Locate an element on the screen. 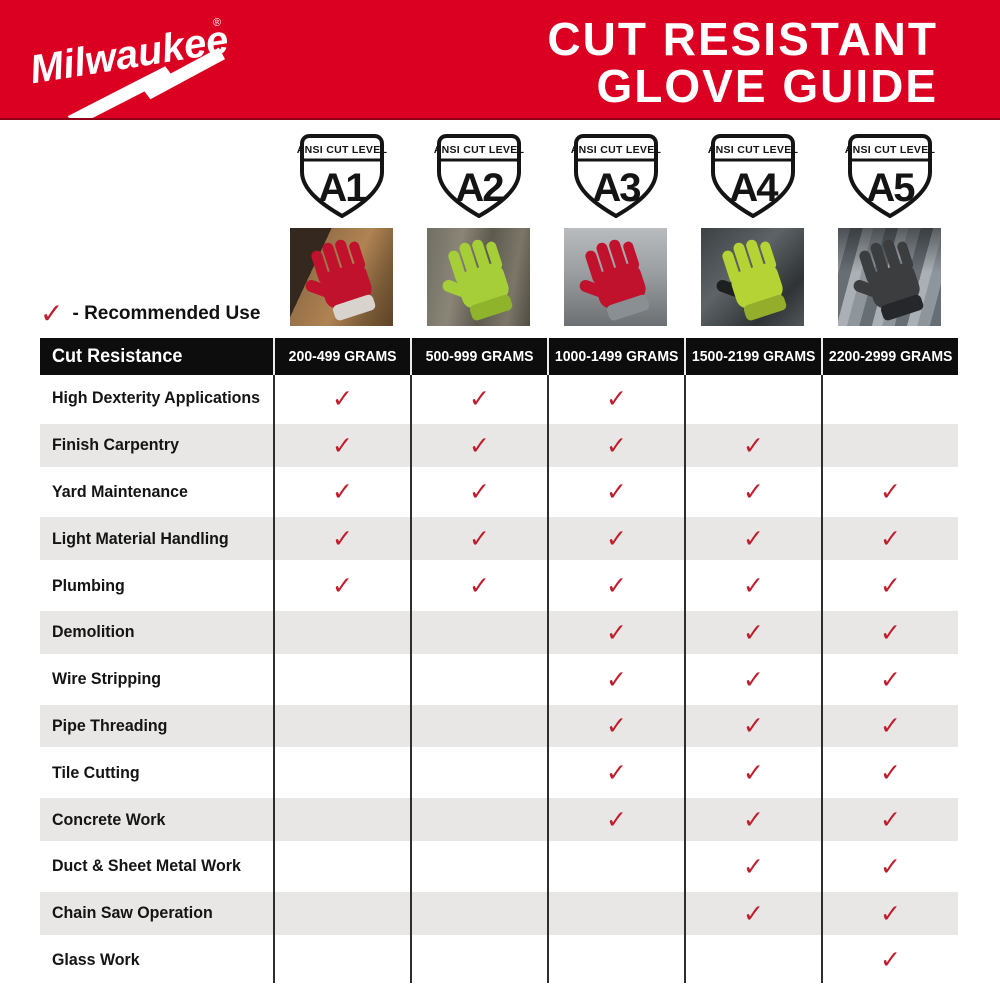 The image size is (1000, 1000). column-header-a5-grams: 2200-2999 GRAMS is located at coordinates (889, 356).